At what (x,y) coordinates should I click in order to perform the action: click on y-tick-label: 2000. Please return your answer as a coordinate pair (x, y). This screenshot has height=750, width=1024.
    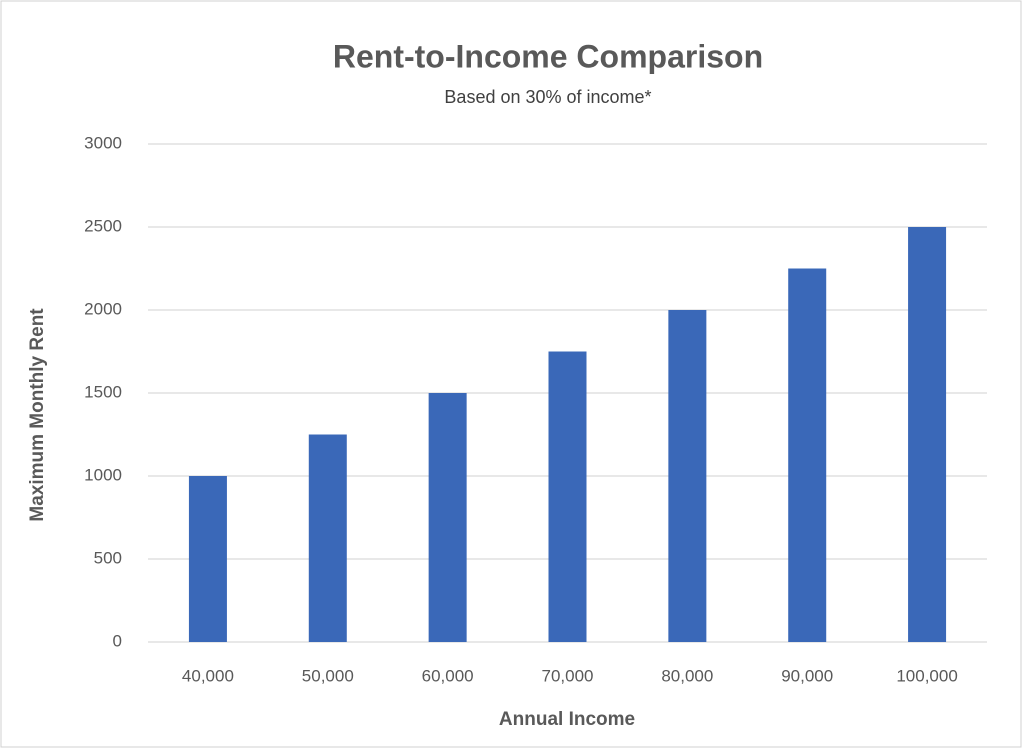
    Looking at the image, I should click on (103, 308).